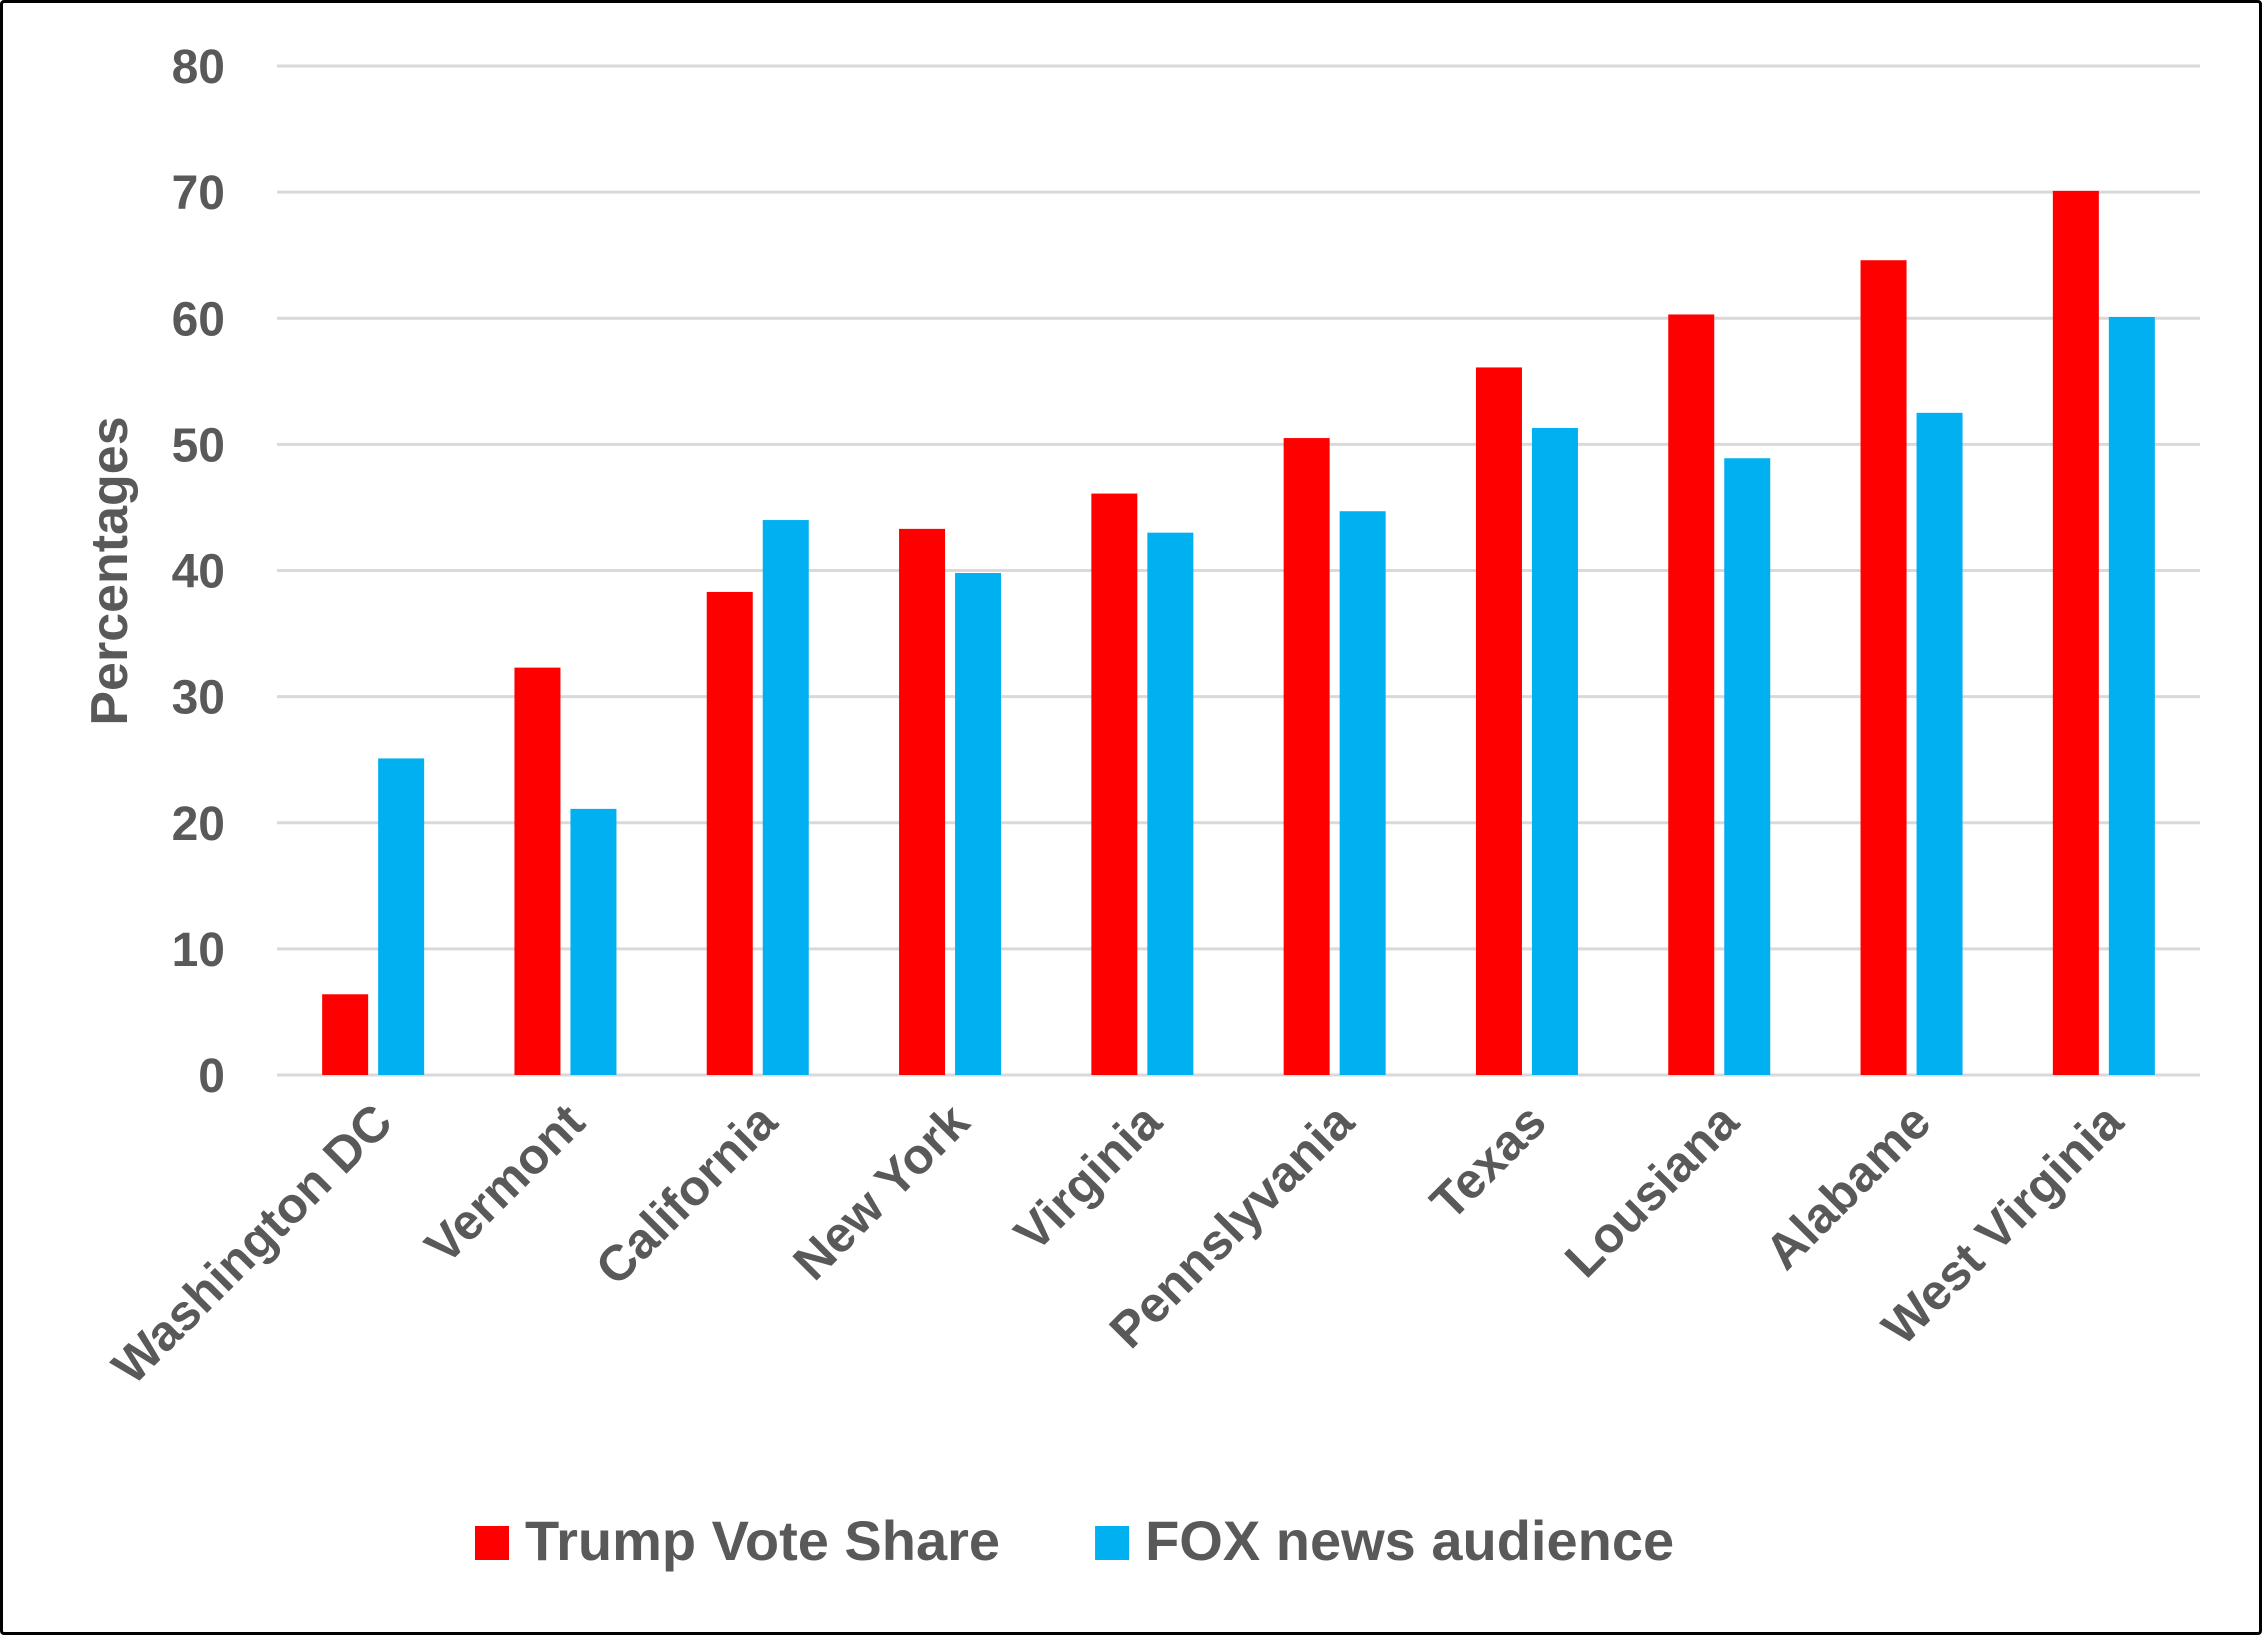  Describe the element at coordinates (1409, 1540) in the screenshot. I see `legend-label: FOX news audience` at that location.